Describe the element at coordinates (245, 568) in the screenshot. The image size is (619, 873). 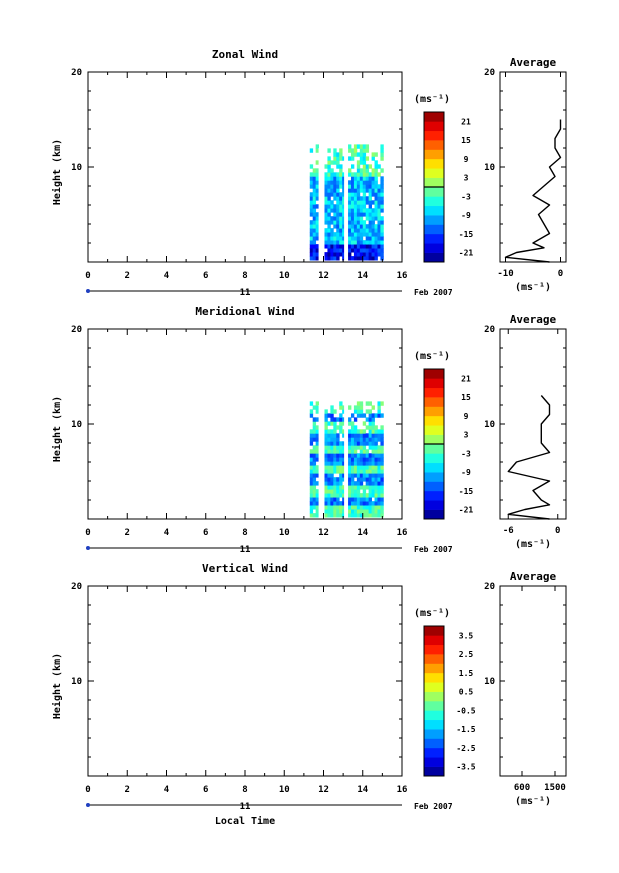
I see `panel-title: Vertical Wind` at that location.